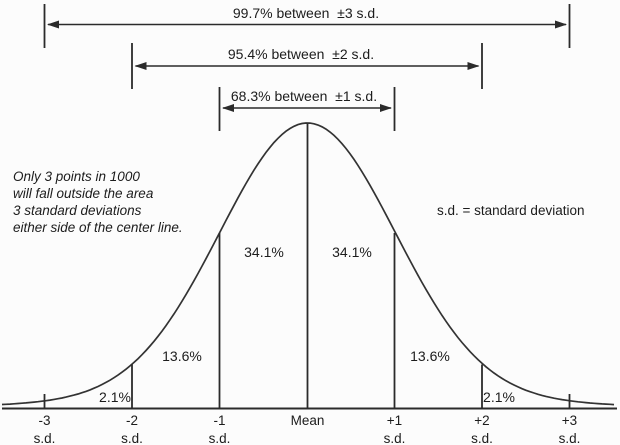  Describe the element at coordinates (307, 66) in the screenshot. I see `bracket-2sd: 95.4% between ±2 s.d.` at that location.